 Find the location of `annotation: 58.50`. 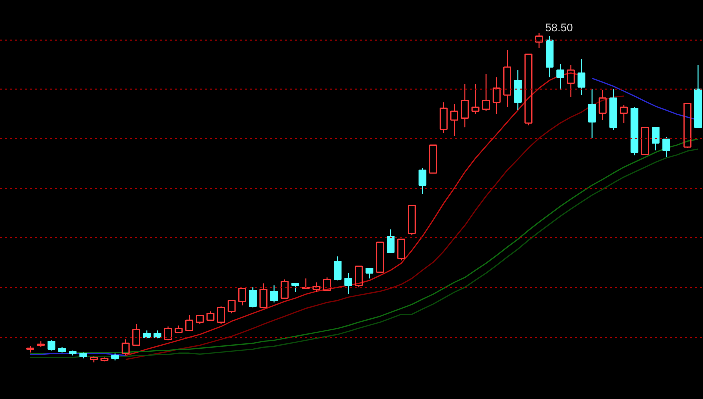

annotation: 58.50 is located at coordinates (560, 28).